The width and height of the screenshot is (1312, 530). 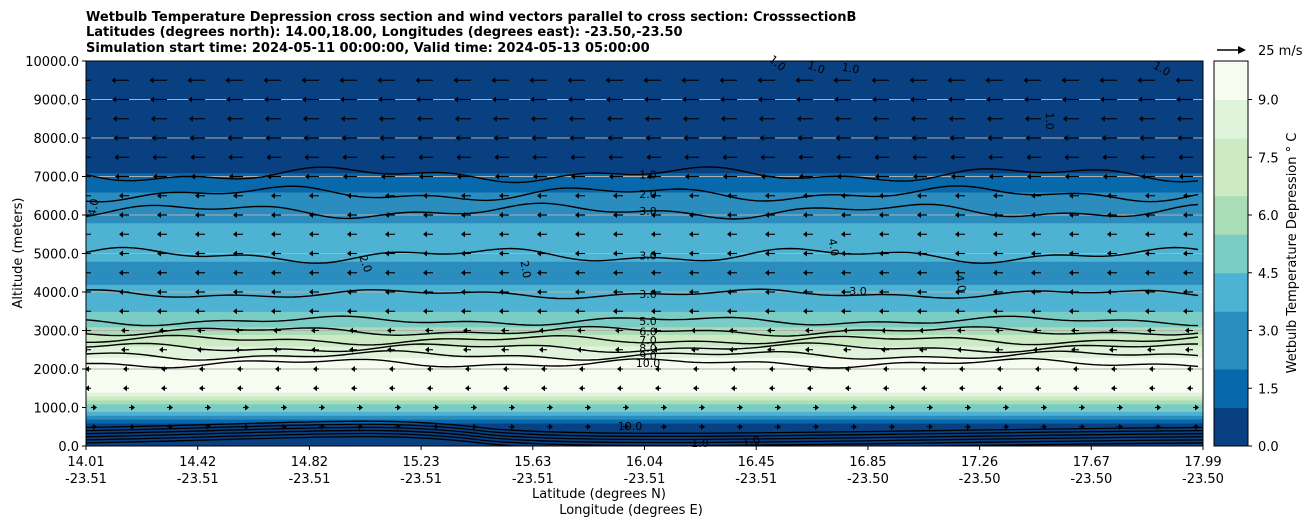 What do you see at coordinates (1268, 158) in the screenshot?
I see `colorbar-tick-label: 7.5` at bounding box center [1268, 158].